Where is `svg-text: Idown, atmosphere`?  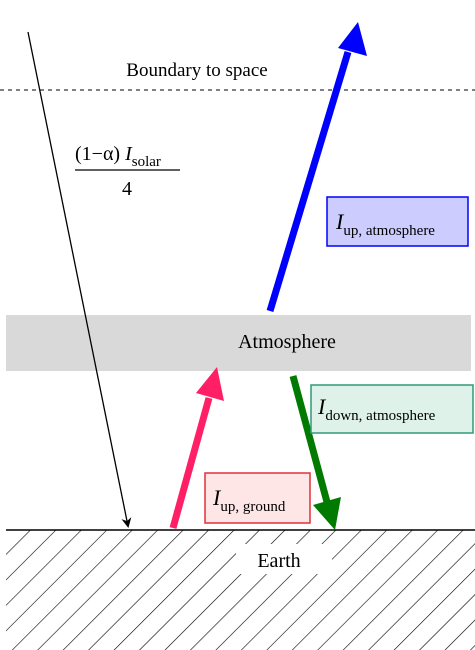
svg-text: Idown, atmosphere is located at coordinates (376, 409).